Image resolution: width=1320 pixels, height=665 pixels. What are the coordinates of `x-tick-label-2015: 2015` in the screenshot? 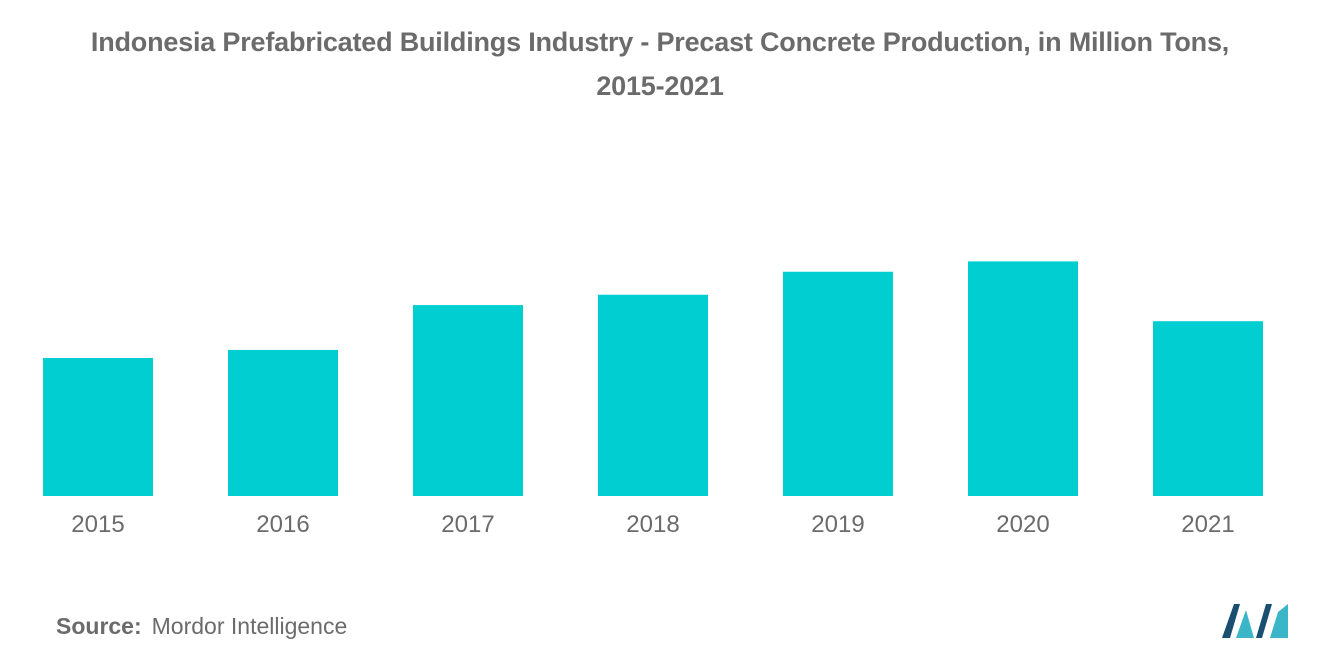 It's located at (97, 524).